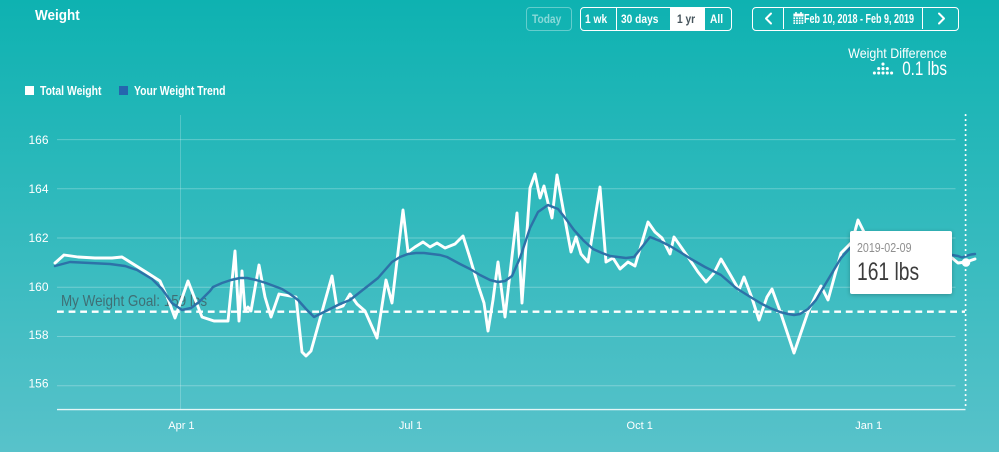 The height and width of the screenshot is (452, 999). Describe the element at coordinates (134, 301) in the screenshot. I see `svg-text: My Weight Goal: 159 lbs` at that location.